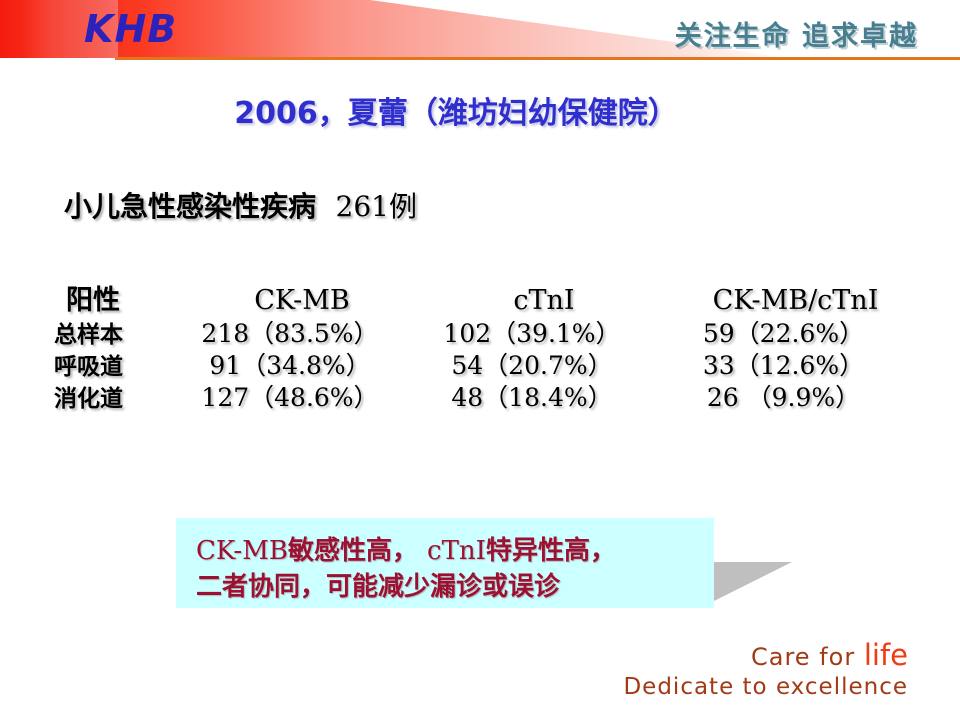  I want to click on header-gradient-band, so click(480, 29).